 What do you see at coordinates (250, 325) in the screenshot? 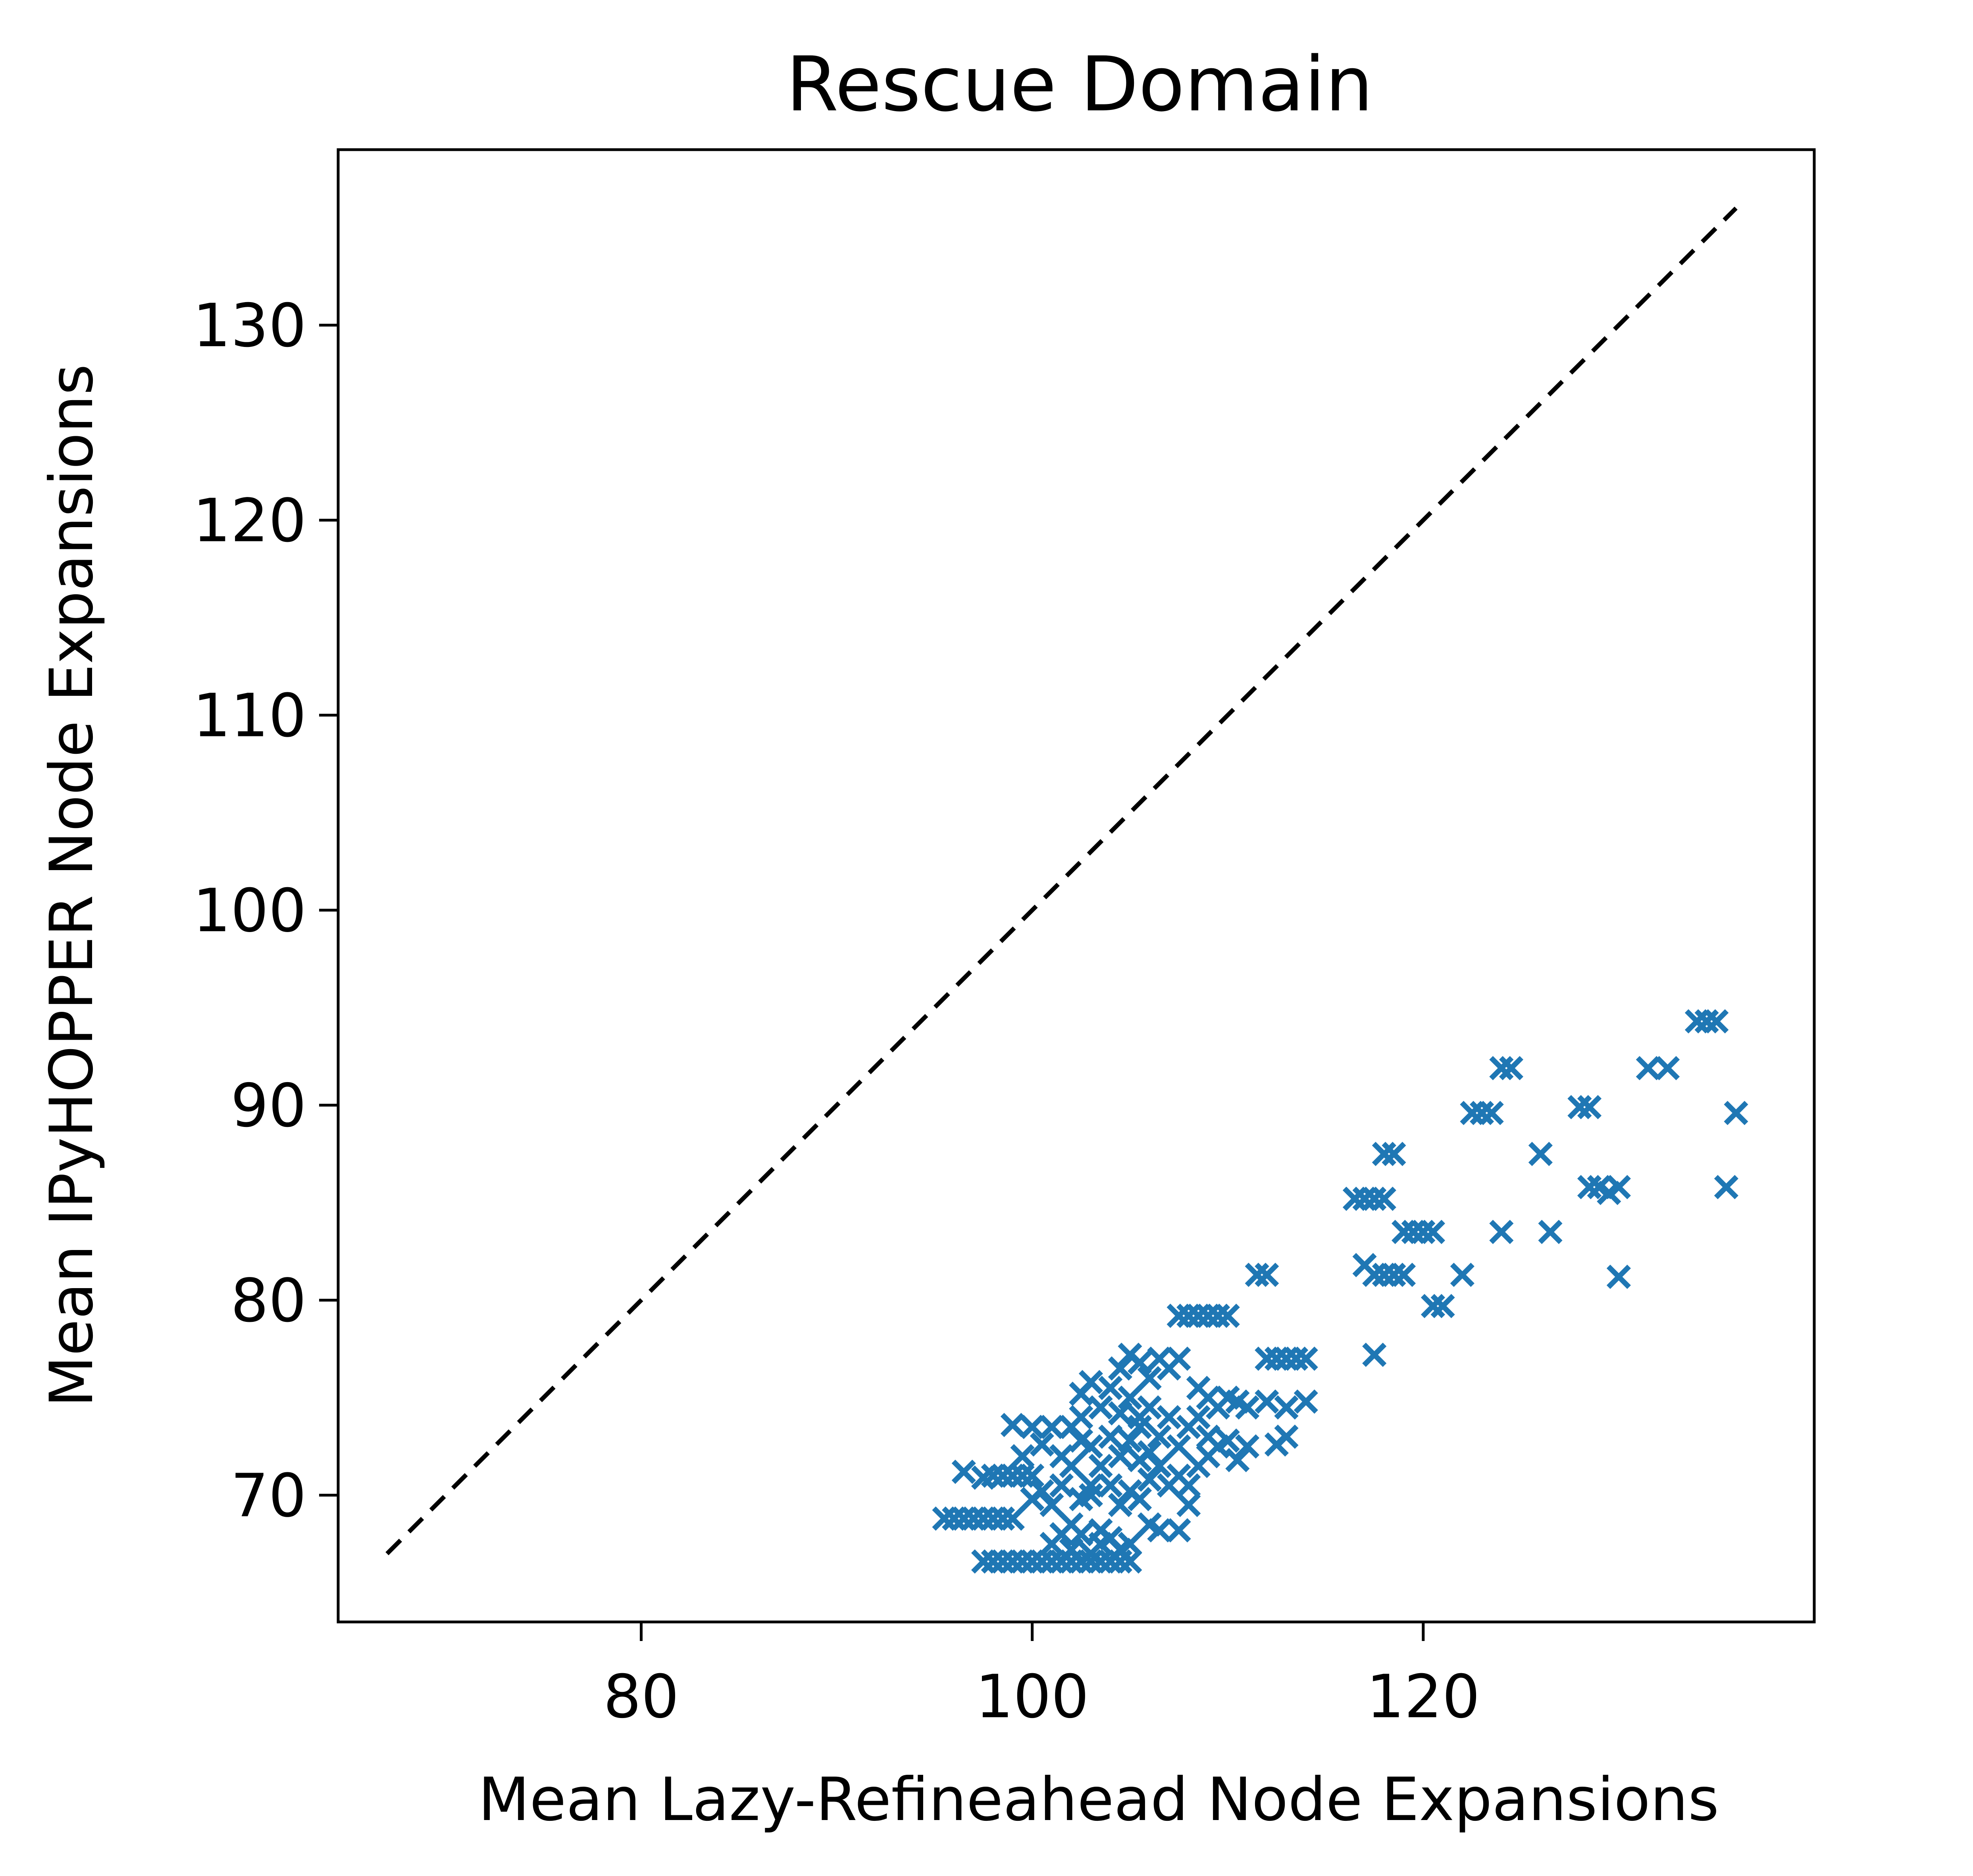
I see `y-tick-label: 130` at bounding box center [250, 325].